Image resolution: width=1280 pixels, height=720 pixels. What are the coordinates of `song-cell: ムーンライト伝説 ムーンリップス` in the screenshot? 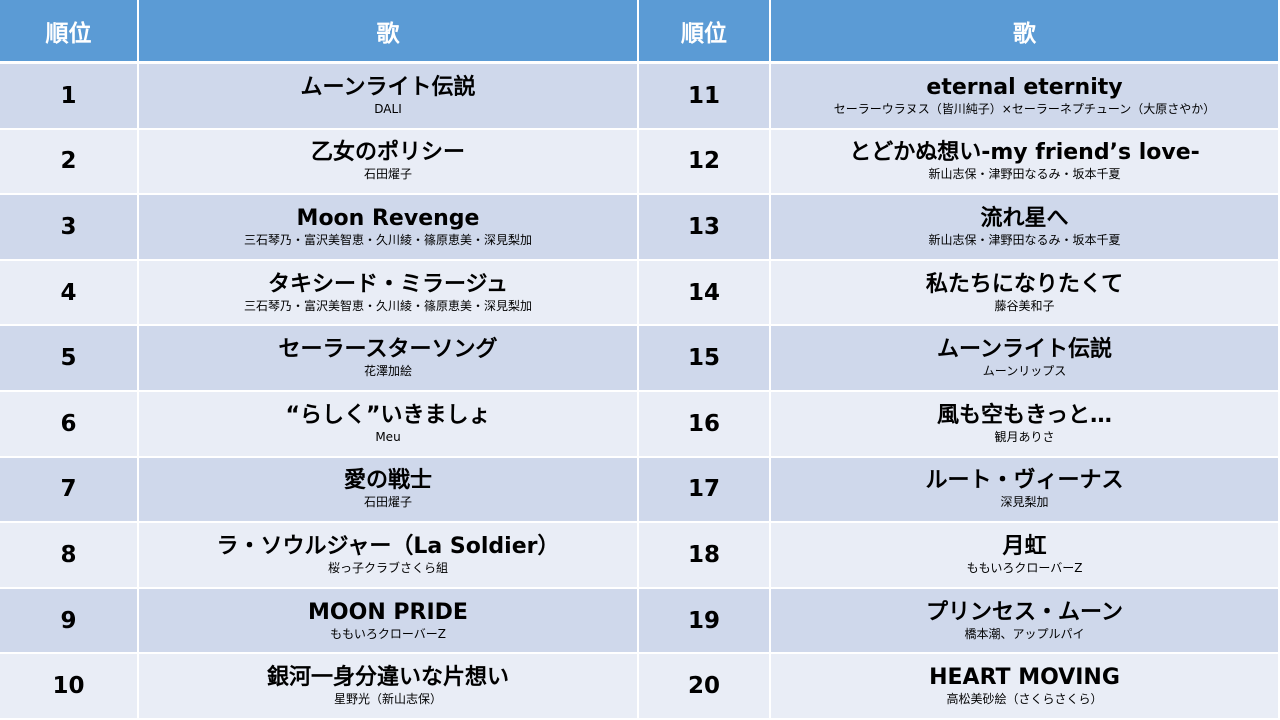 It's located at (1025, 359).